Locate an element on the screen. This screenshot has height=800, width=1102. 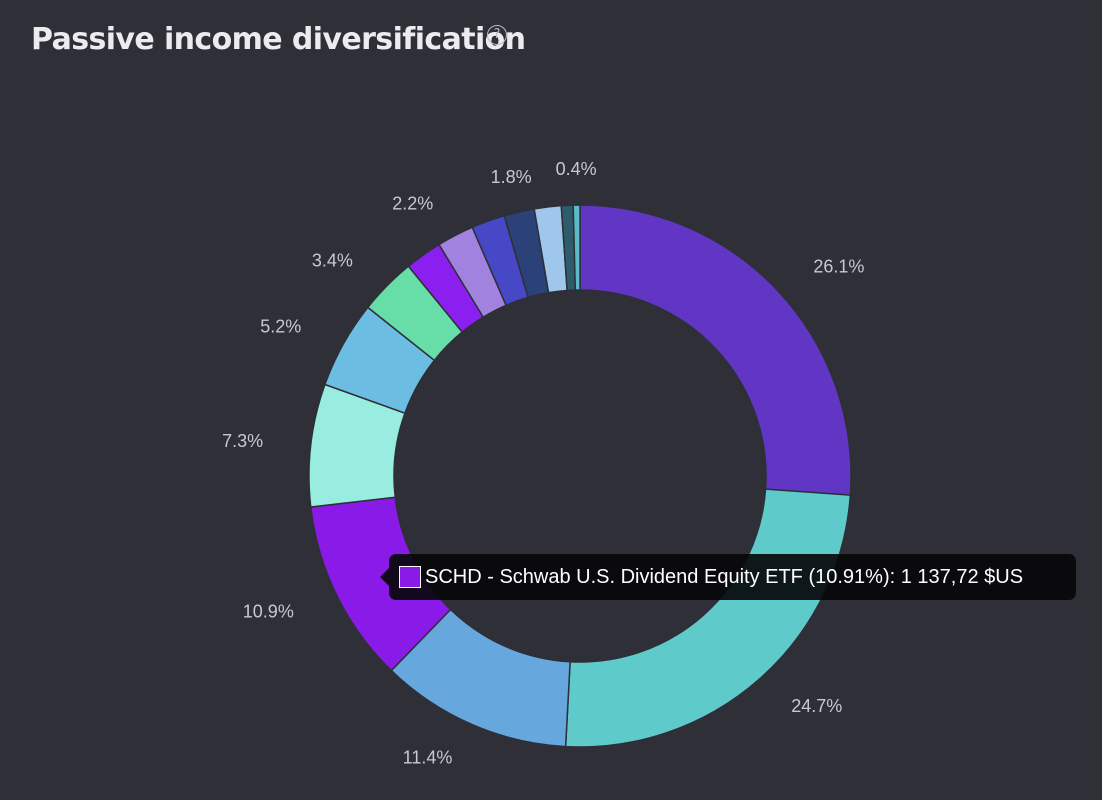
slice-label-2: 24.7% is located at coordinates (816, 706).